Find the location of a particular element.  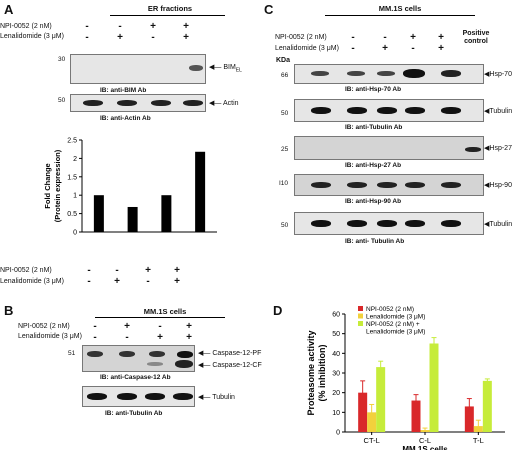

panel-a-chart-npi-sign-2: - is located at coordinates (117, 270).